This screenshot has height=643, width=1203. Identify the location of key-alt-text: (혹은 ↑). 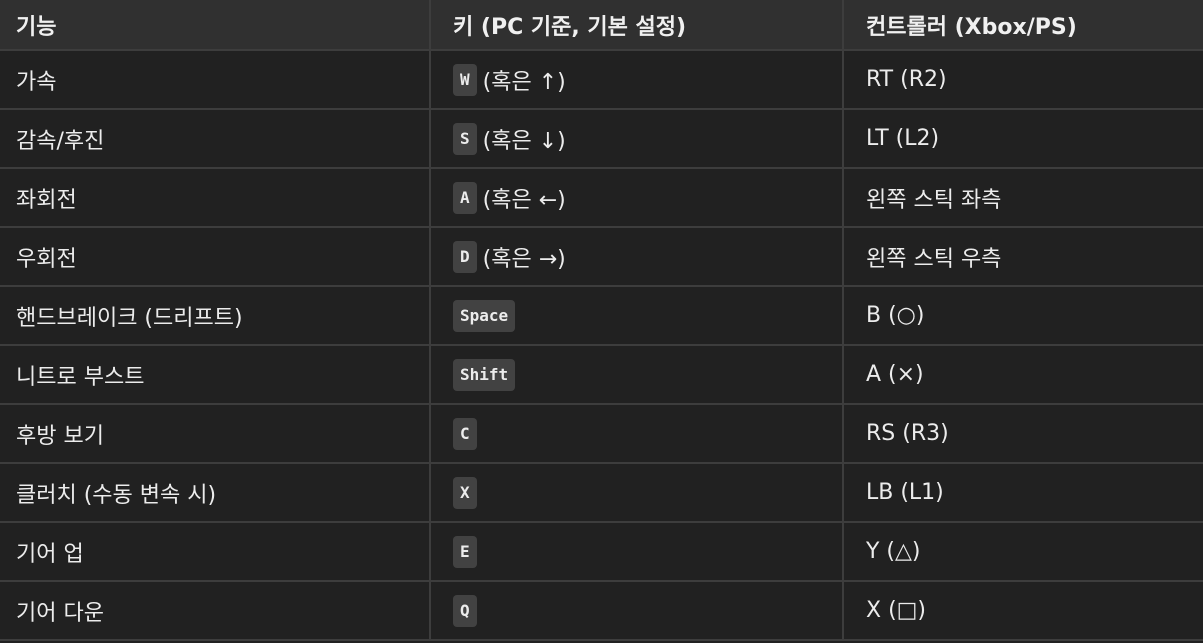
(524, 82).